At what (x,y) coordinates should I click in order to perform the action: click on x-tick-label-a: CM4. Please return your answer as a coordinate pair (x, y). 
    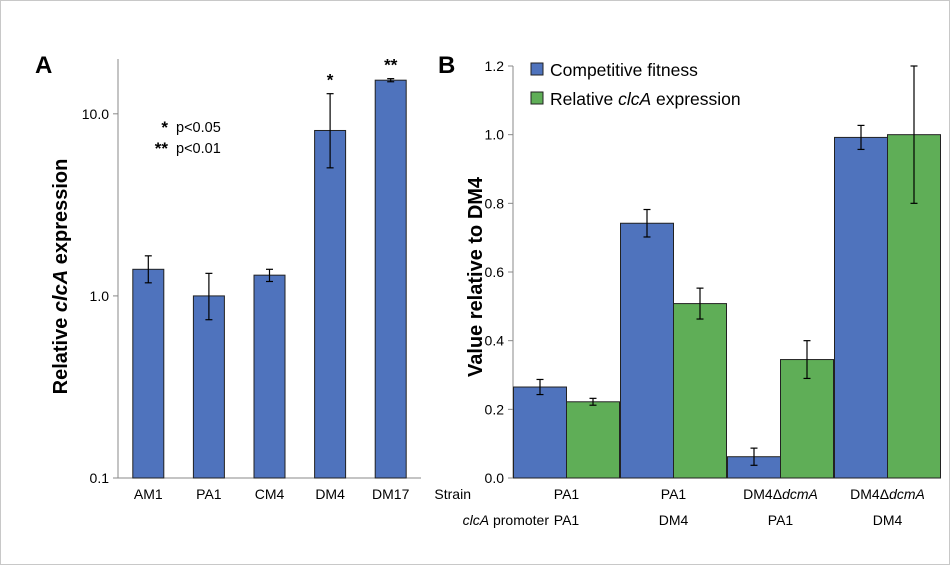
    Looking at the image, I should click on (270, 494).